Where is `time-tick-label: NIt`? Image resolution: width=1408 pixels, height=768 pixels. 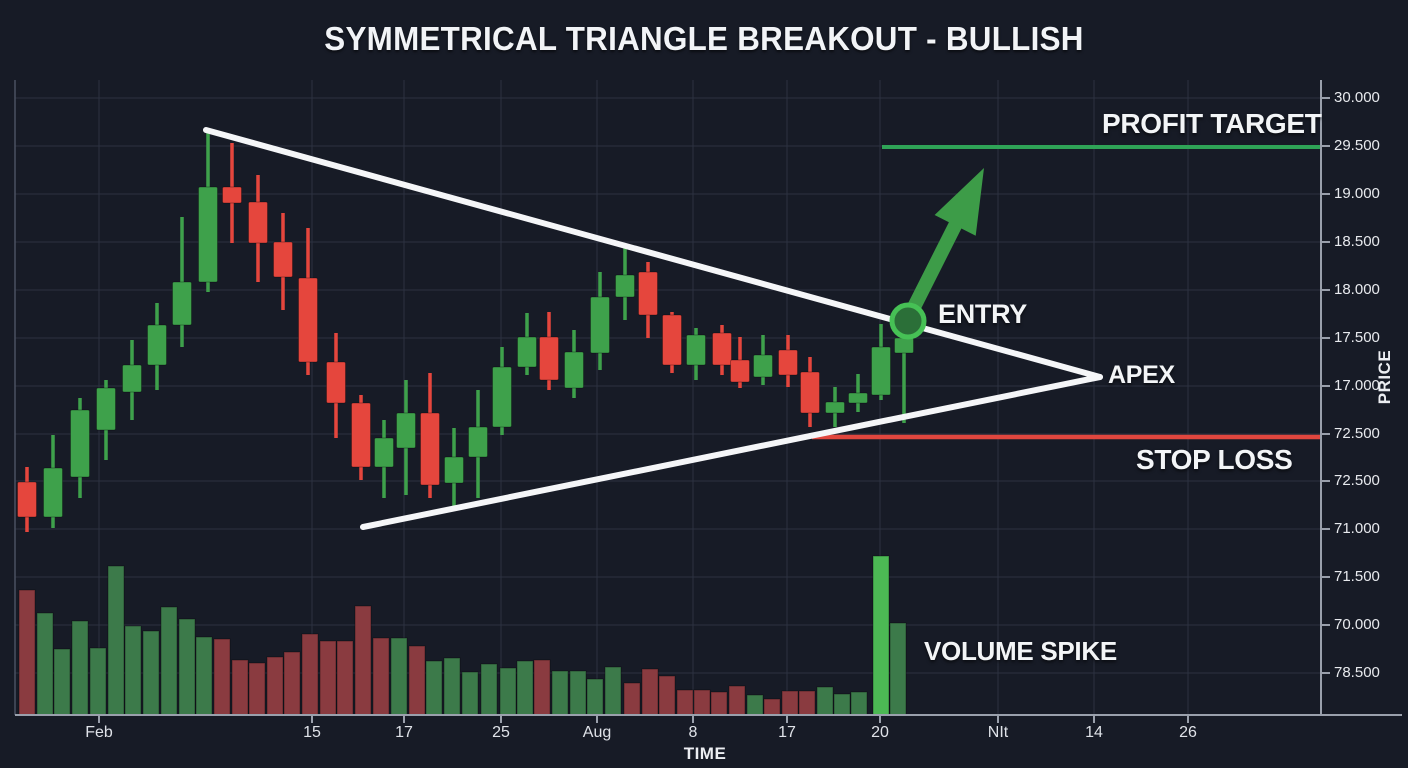 time-tick-label: NIt is located at coordinates (998, 732).